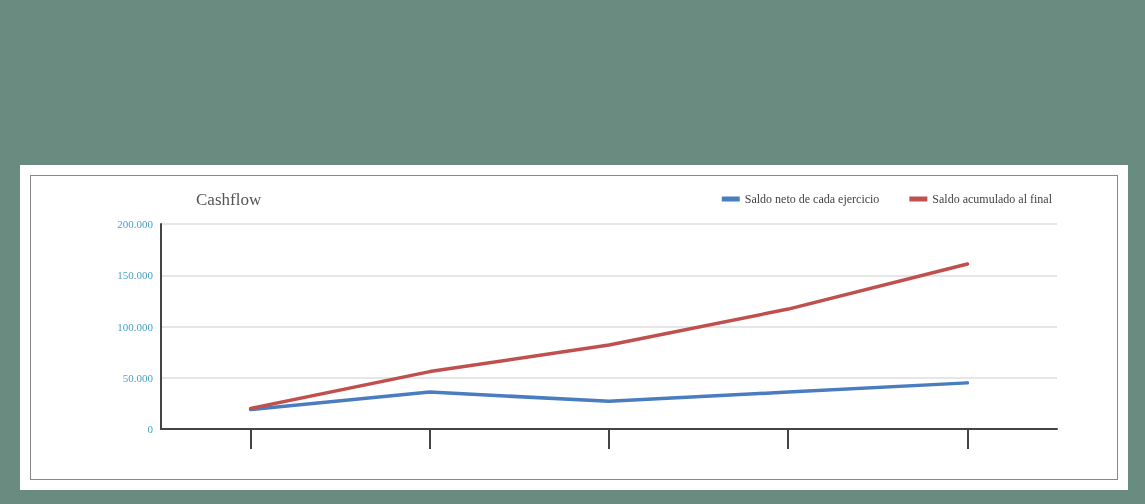 This screenshot has height=504, width=1145. I want to click on chart-title: Cashflow, so click(229, 199).